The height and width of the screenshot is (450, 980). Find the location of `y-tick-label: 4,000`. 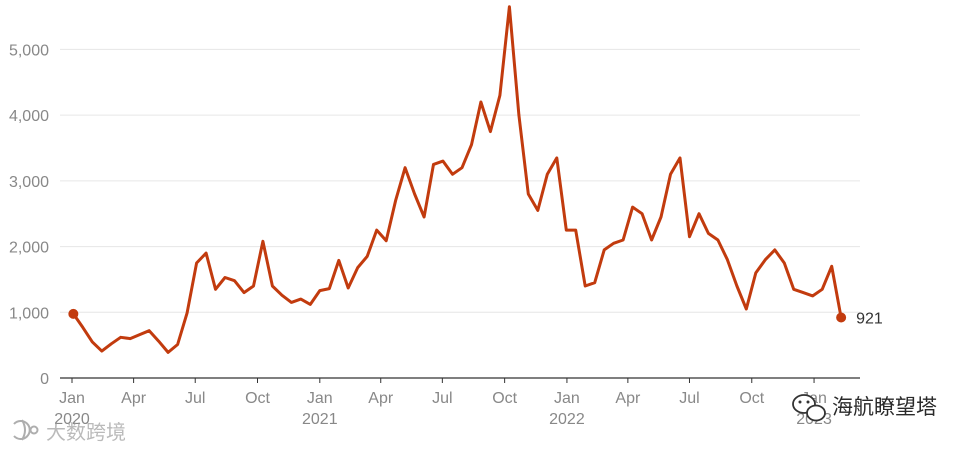

y-tick-label: 4,000 is located at coordinates (29, 116).